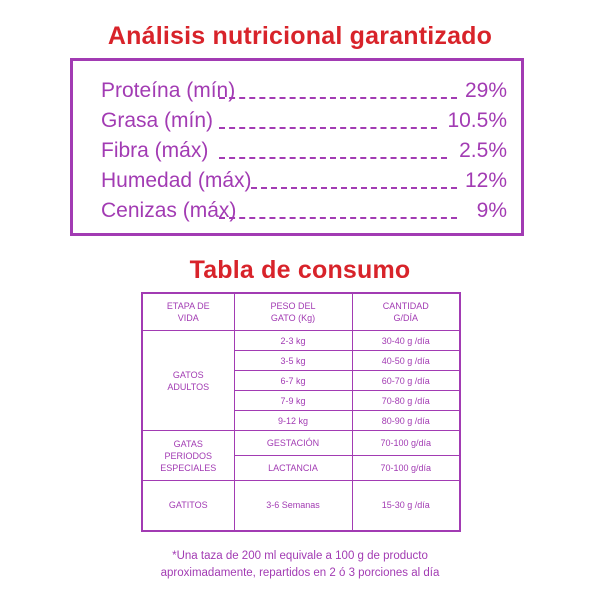 This screenshot has height=600, width=600. I want to click on group-label-adultos: GATOS ADULTOS, so click(188, 380).